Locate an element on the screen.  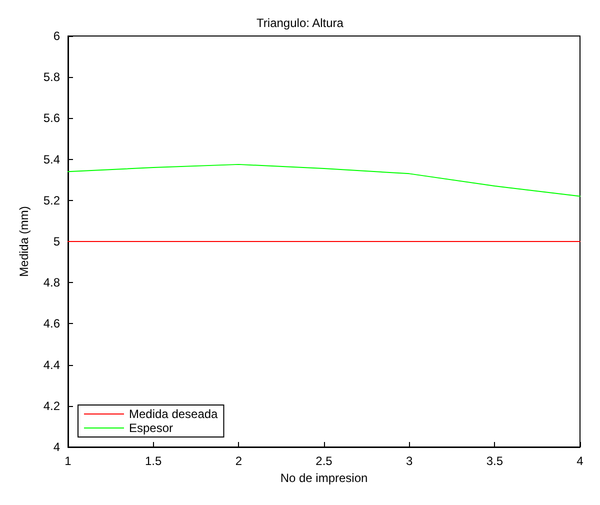
line-series is located at coordinates (324, 180).